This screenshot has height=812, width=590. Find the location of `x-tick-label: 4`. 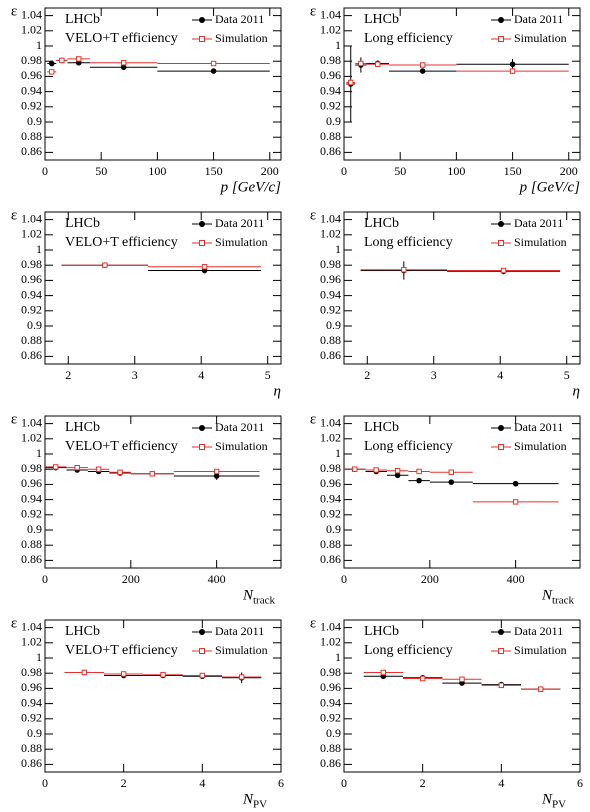

x-tick-label: 4 is located at coordinates (500, 375).